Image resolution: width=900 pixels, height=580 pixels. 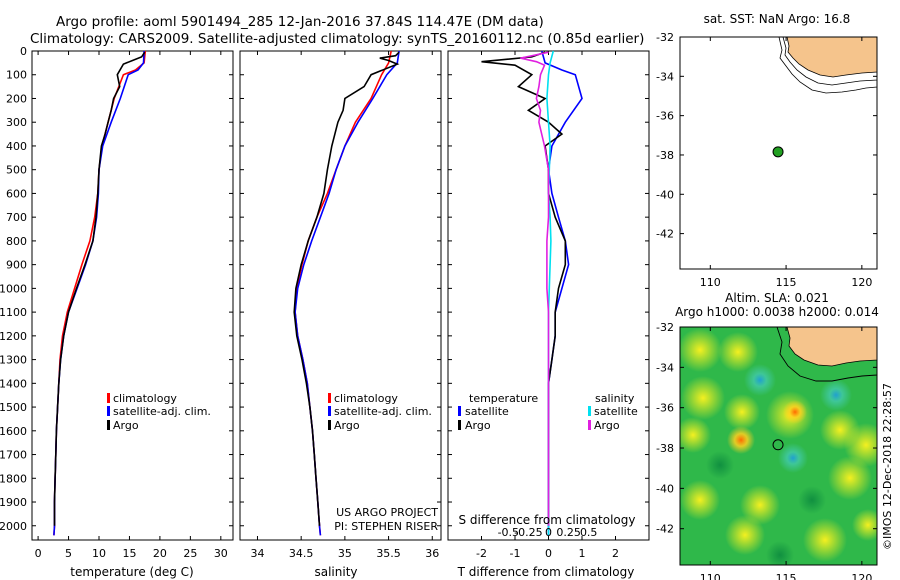 I want to click on y-tick-label: 1200, so click(x=13, y=336).